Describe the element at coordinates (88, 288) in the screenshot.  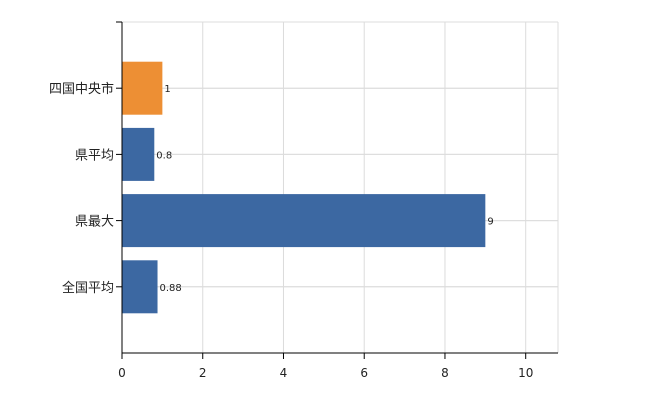
I see `y-tick-label: 全国平均` at that location.